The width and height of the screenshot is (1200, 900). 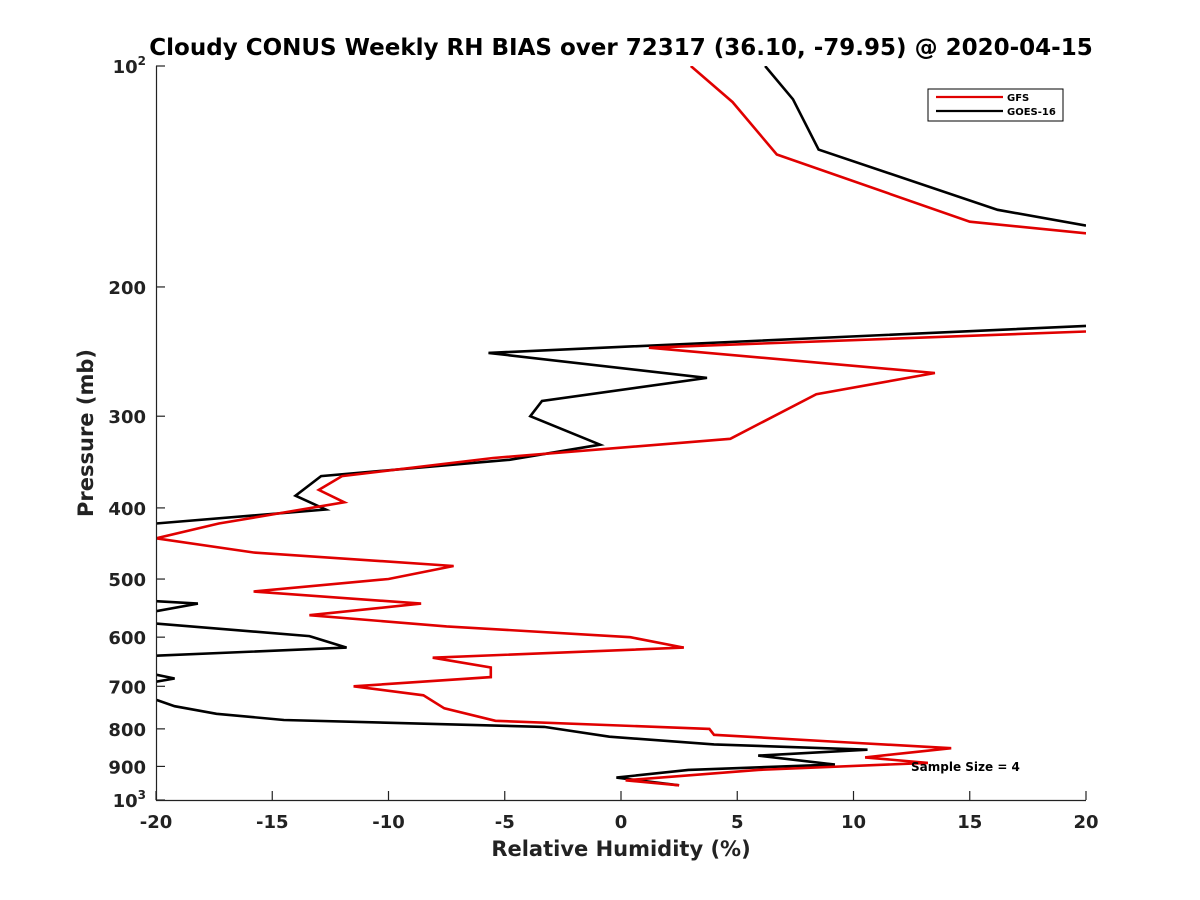 I want to click on x-axis-ticks: -20 -15 -10 -5 0 5 10 15 20, so click(x=619, y=812).